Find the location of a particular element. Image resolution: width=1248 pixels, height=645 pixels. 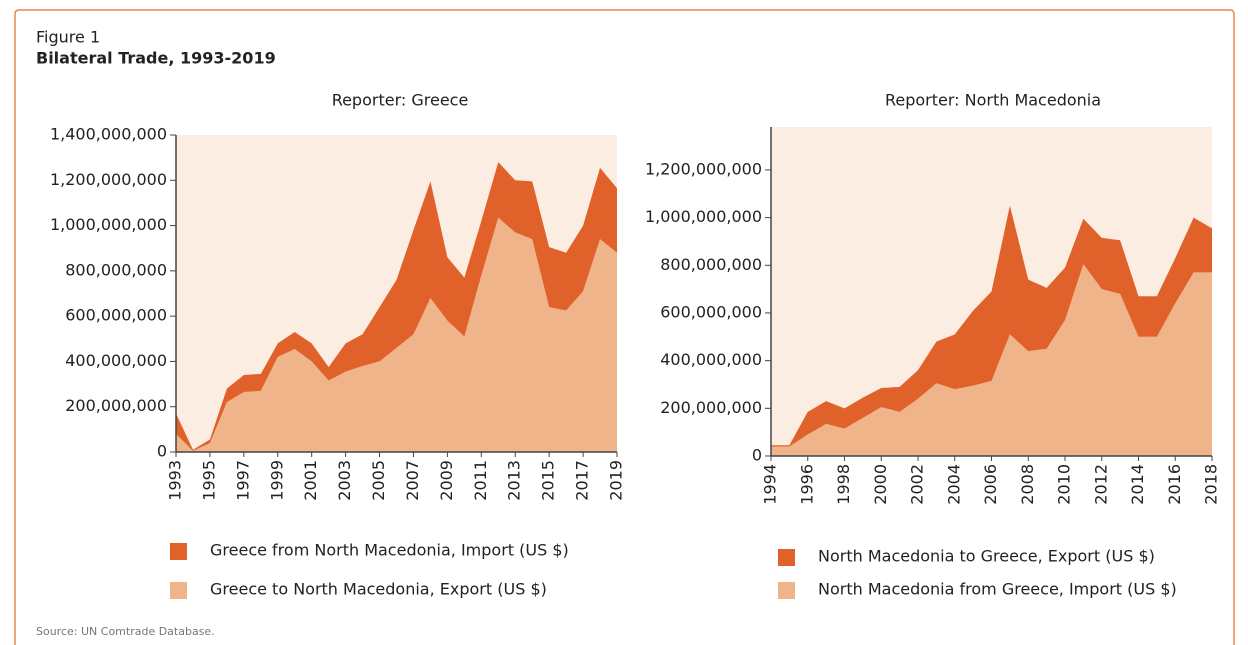

figure-title: Bilateral Trade, 1993-2019 is located at coordinates (156, 58).